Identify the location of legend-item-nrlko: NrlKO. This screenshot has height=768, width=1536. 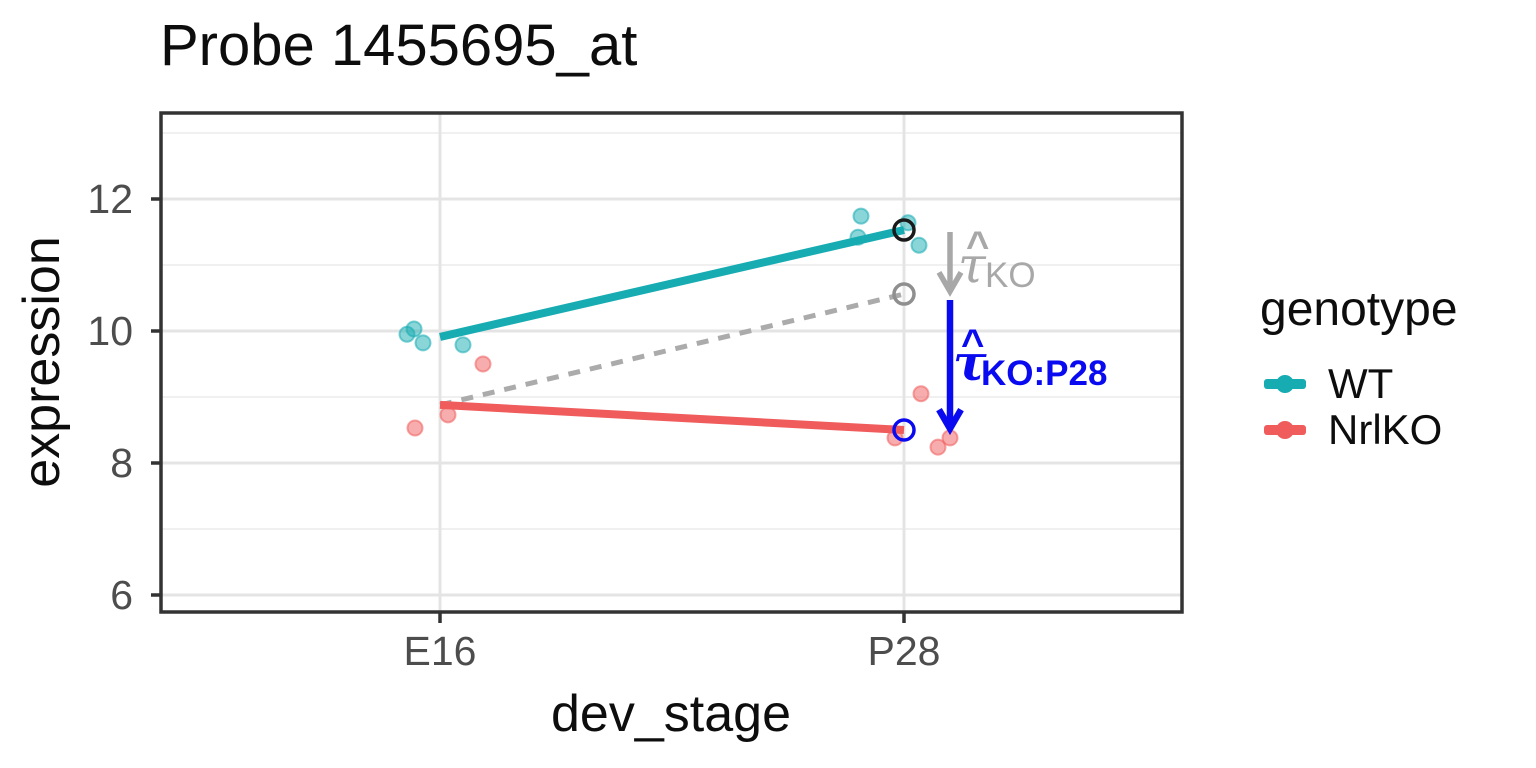
(1358, 429).